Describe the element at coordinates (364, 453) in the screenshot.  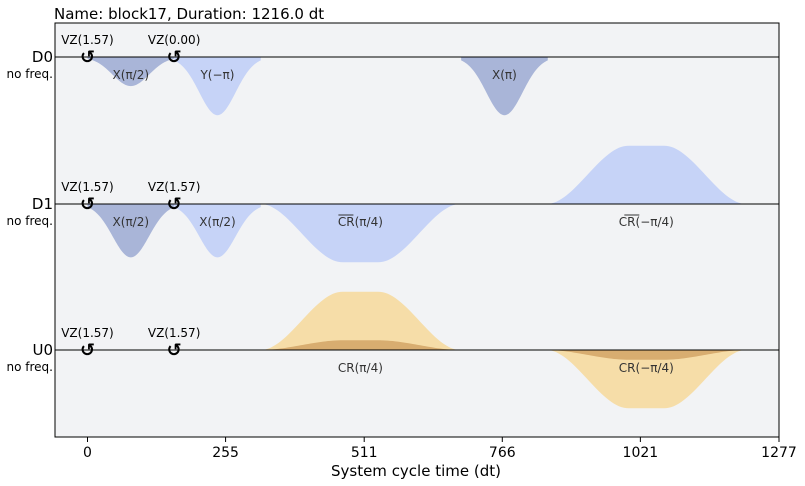
I see `x-tick-label: 511` at that location.